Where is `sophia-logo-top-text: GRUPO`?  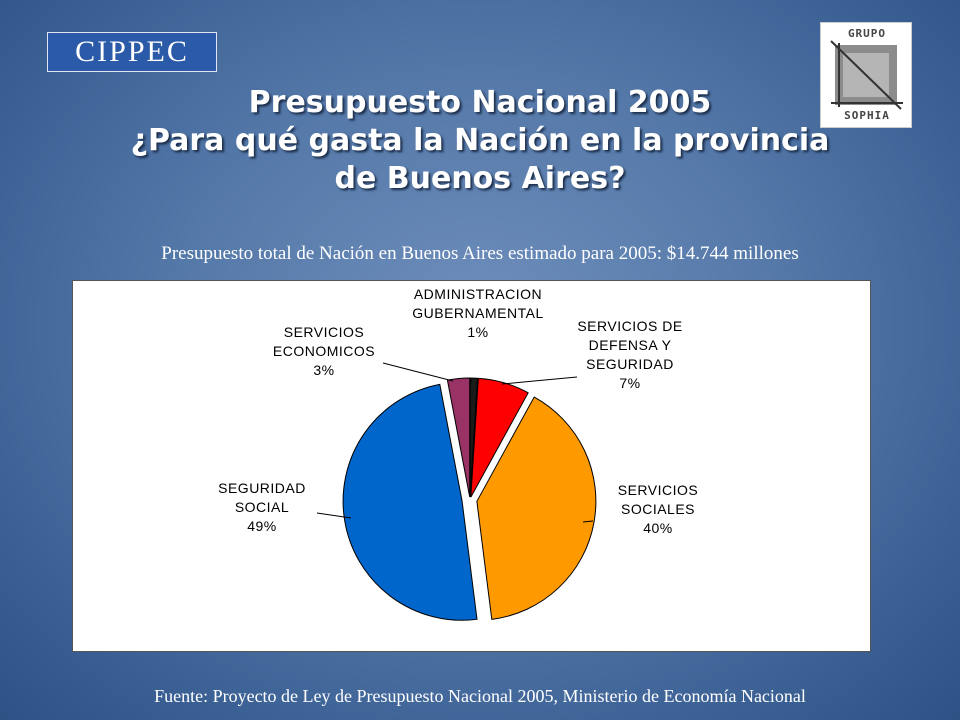
sophia-logo-top-text: GRUPO is located at coordinates (867, 33).